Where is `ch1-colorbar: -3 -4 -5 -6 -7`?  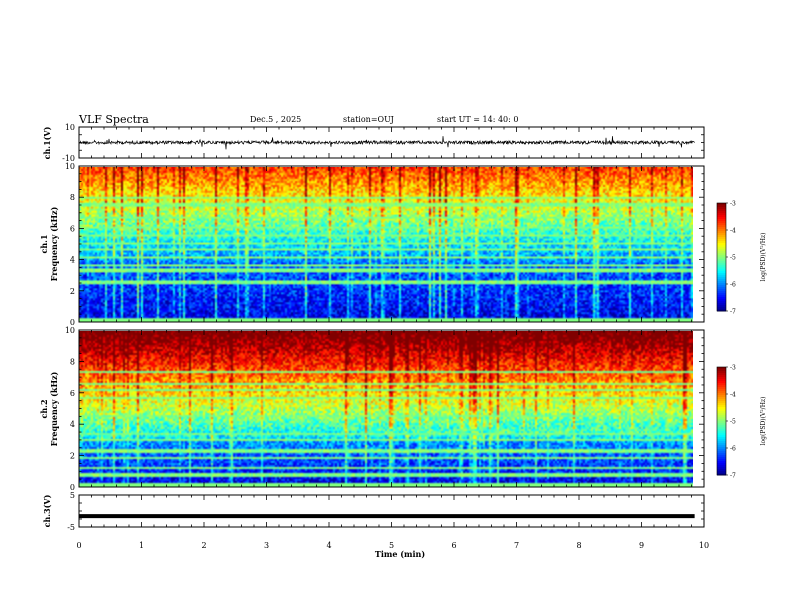
ch1-colorbar: -3 -4 -5 -6 -7 is located at coordinates (726, 258).